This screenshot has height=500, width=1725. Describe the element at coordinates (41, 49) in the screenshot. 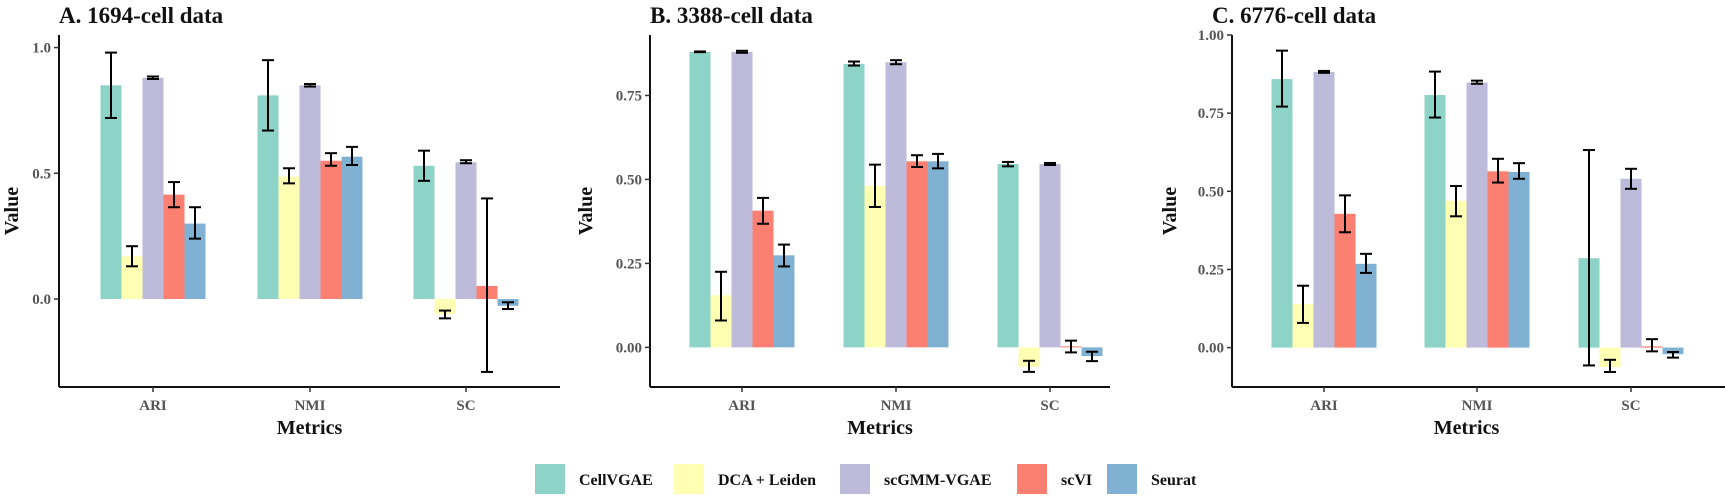

I see `y-tick-label: 1.0` at that location.